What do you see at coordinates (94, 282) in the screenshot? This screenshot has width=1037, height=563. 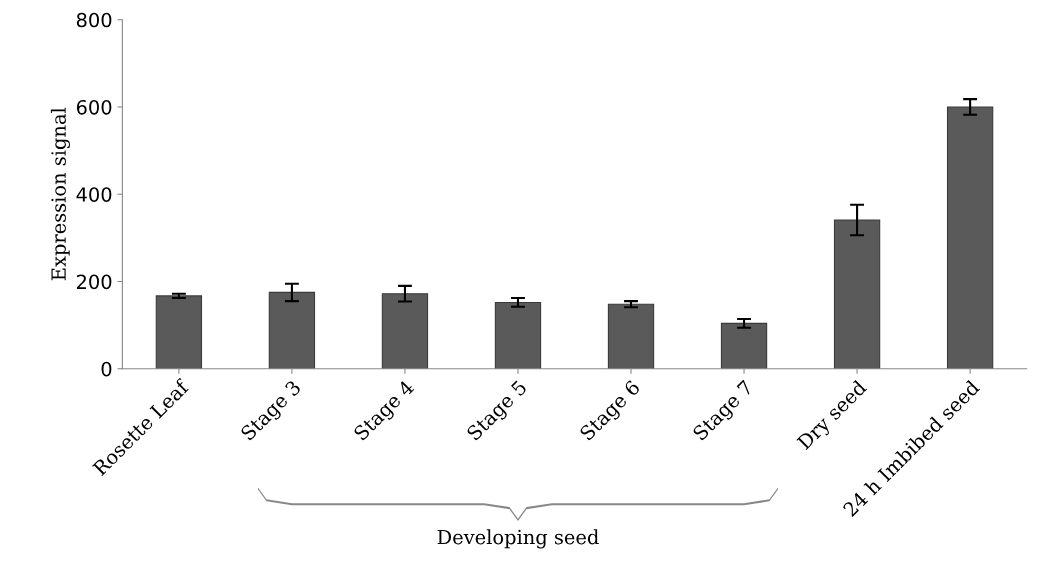 I see `y-tick-label: 200` at bounding box center [94, 282].